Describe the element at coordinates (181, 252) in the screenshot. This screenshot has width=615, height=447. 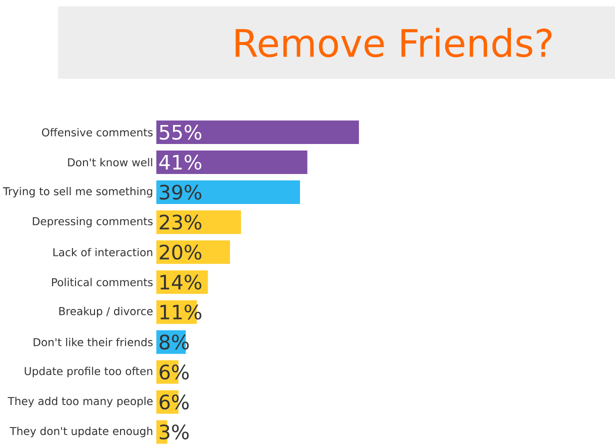
I see `data-label: 20%` at that location.